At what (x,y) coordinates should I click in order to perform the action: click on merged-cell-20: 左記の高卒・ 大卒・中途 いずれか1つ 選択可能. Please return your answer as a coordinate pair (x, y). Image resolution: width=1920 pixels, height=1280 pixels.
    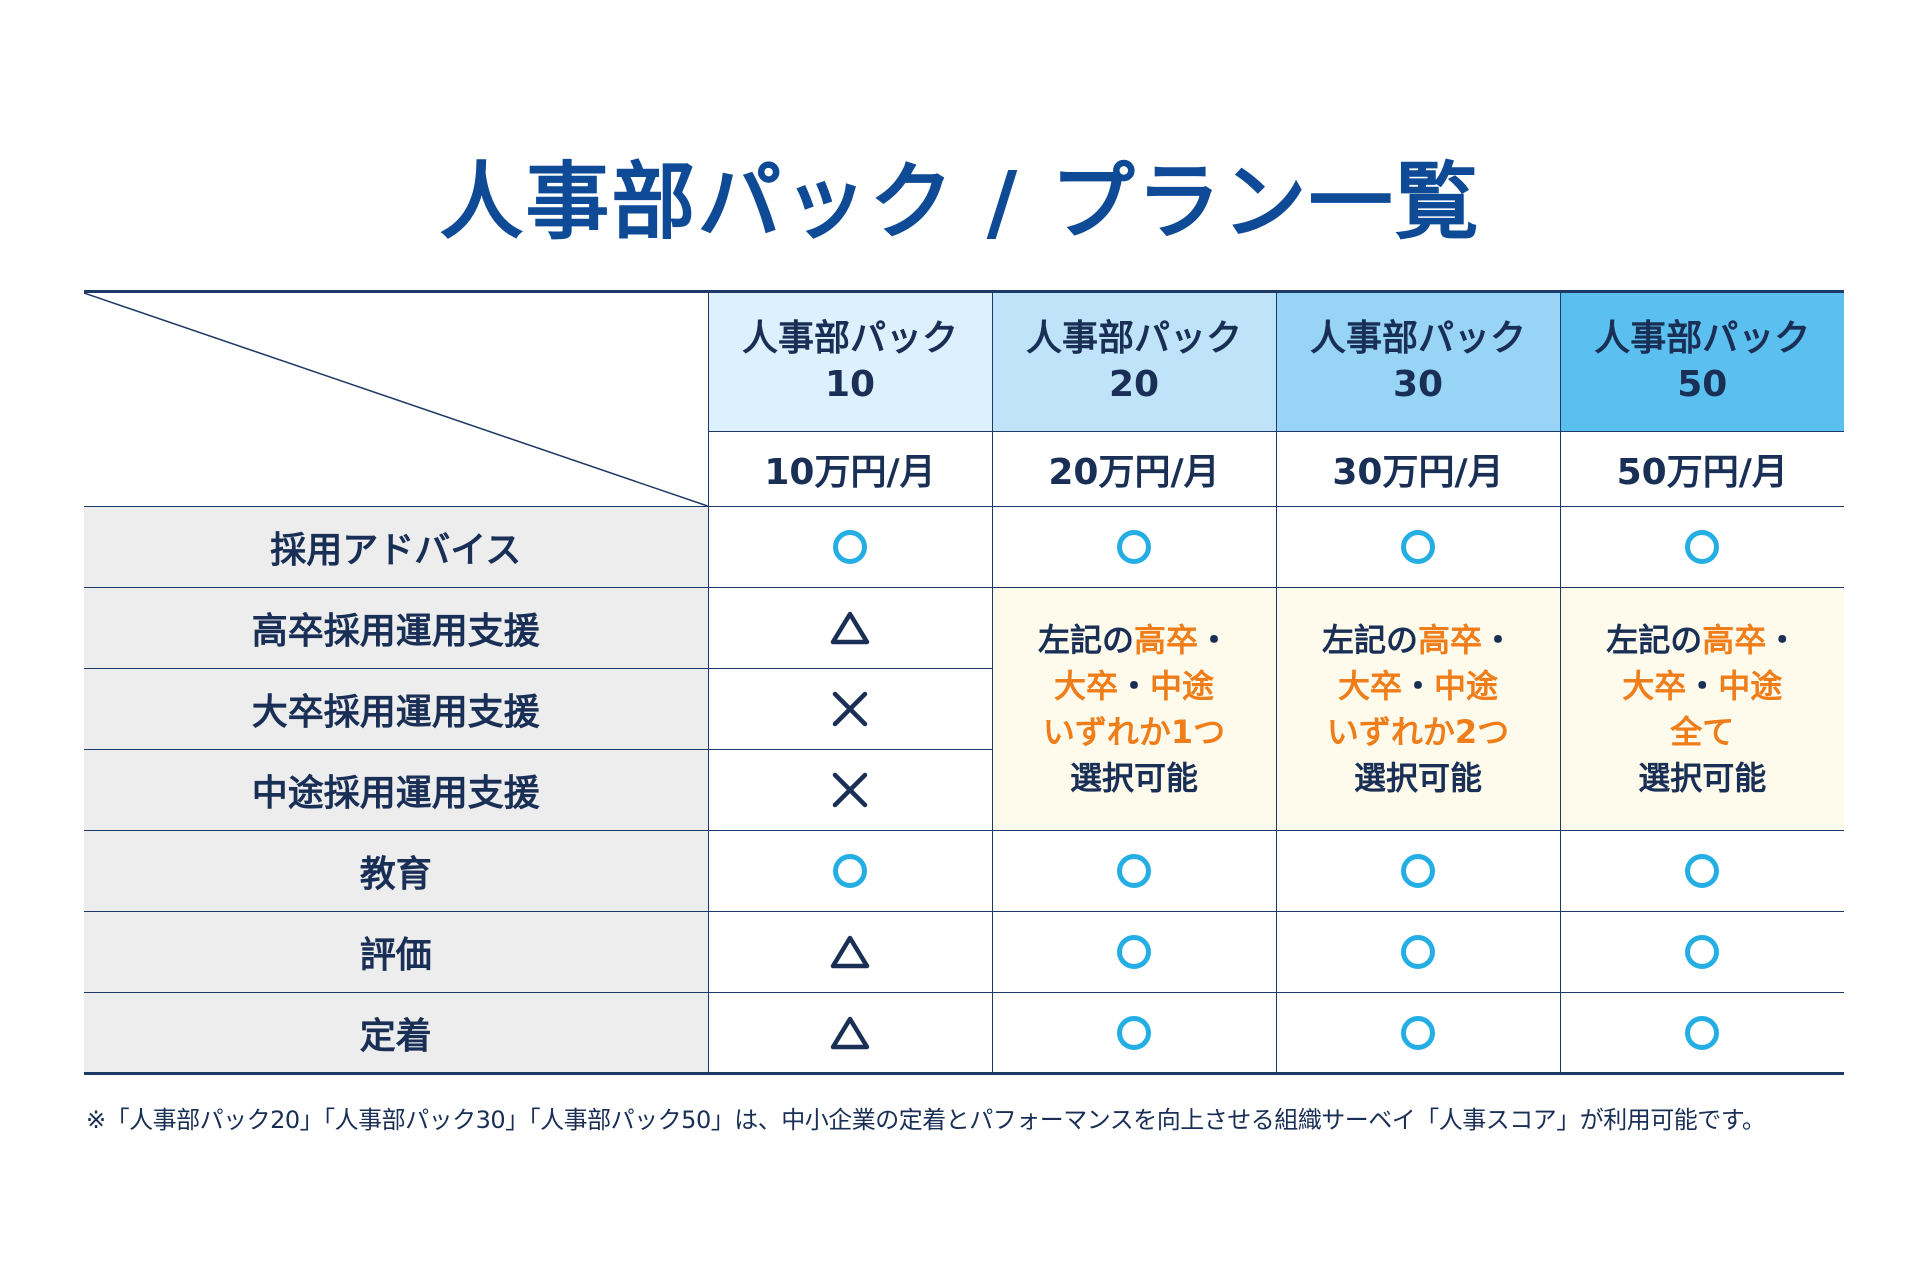
    Looking at the image, I should click on (1134, 709).